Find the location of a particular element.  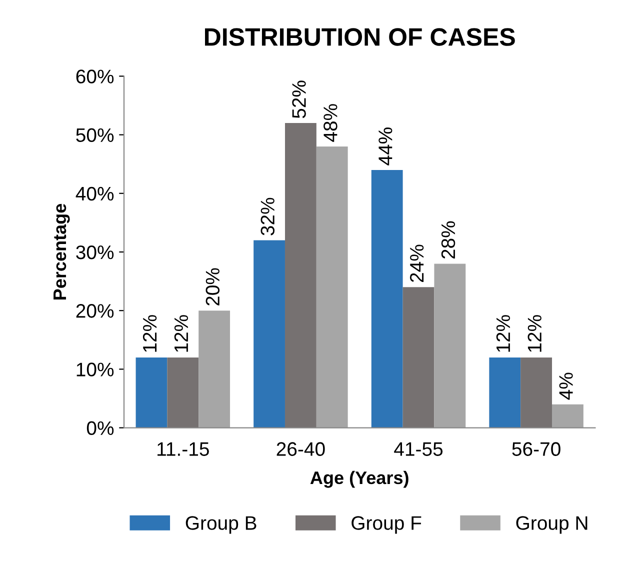

data-label: 24% is located at coordinates (417, 263).